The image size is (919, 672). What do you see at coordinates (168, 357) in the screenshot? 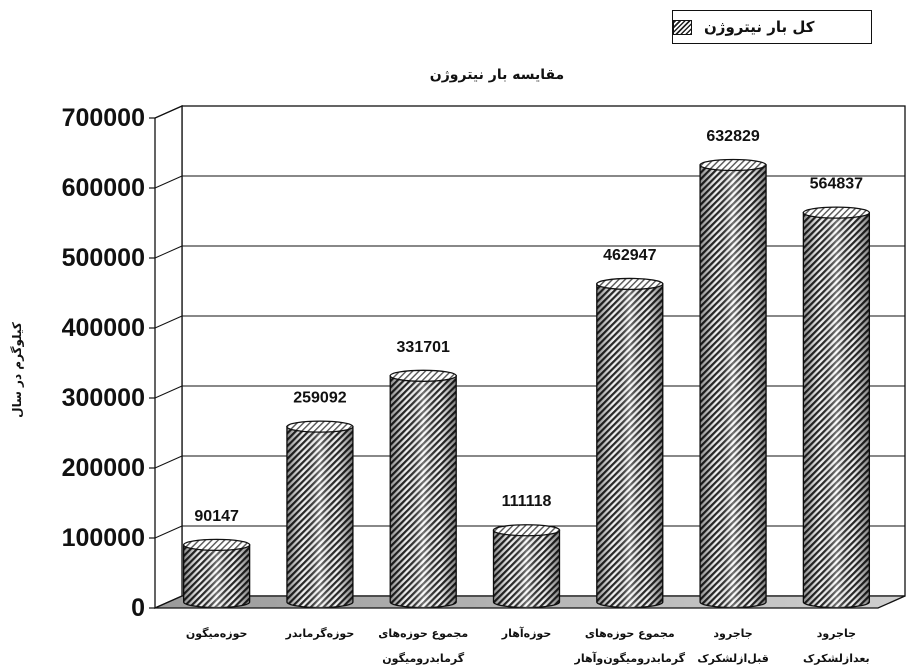
I see `side-wall` at bounding box center [168, 357].